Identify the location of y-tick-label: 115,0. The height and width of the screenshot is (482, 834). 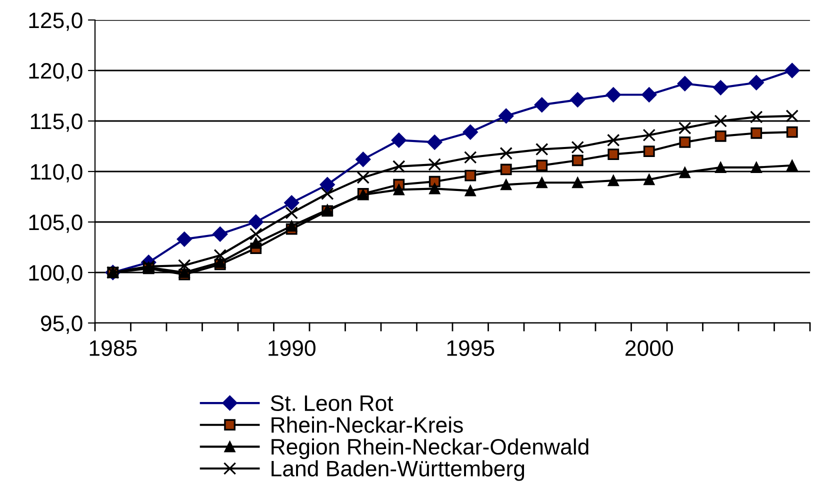
(56, 123).